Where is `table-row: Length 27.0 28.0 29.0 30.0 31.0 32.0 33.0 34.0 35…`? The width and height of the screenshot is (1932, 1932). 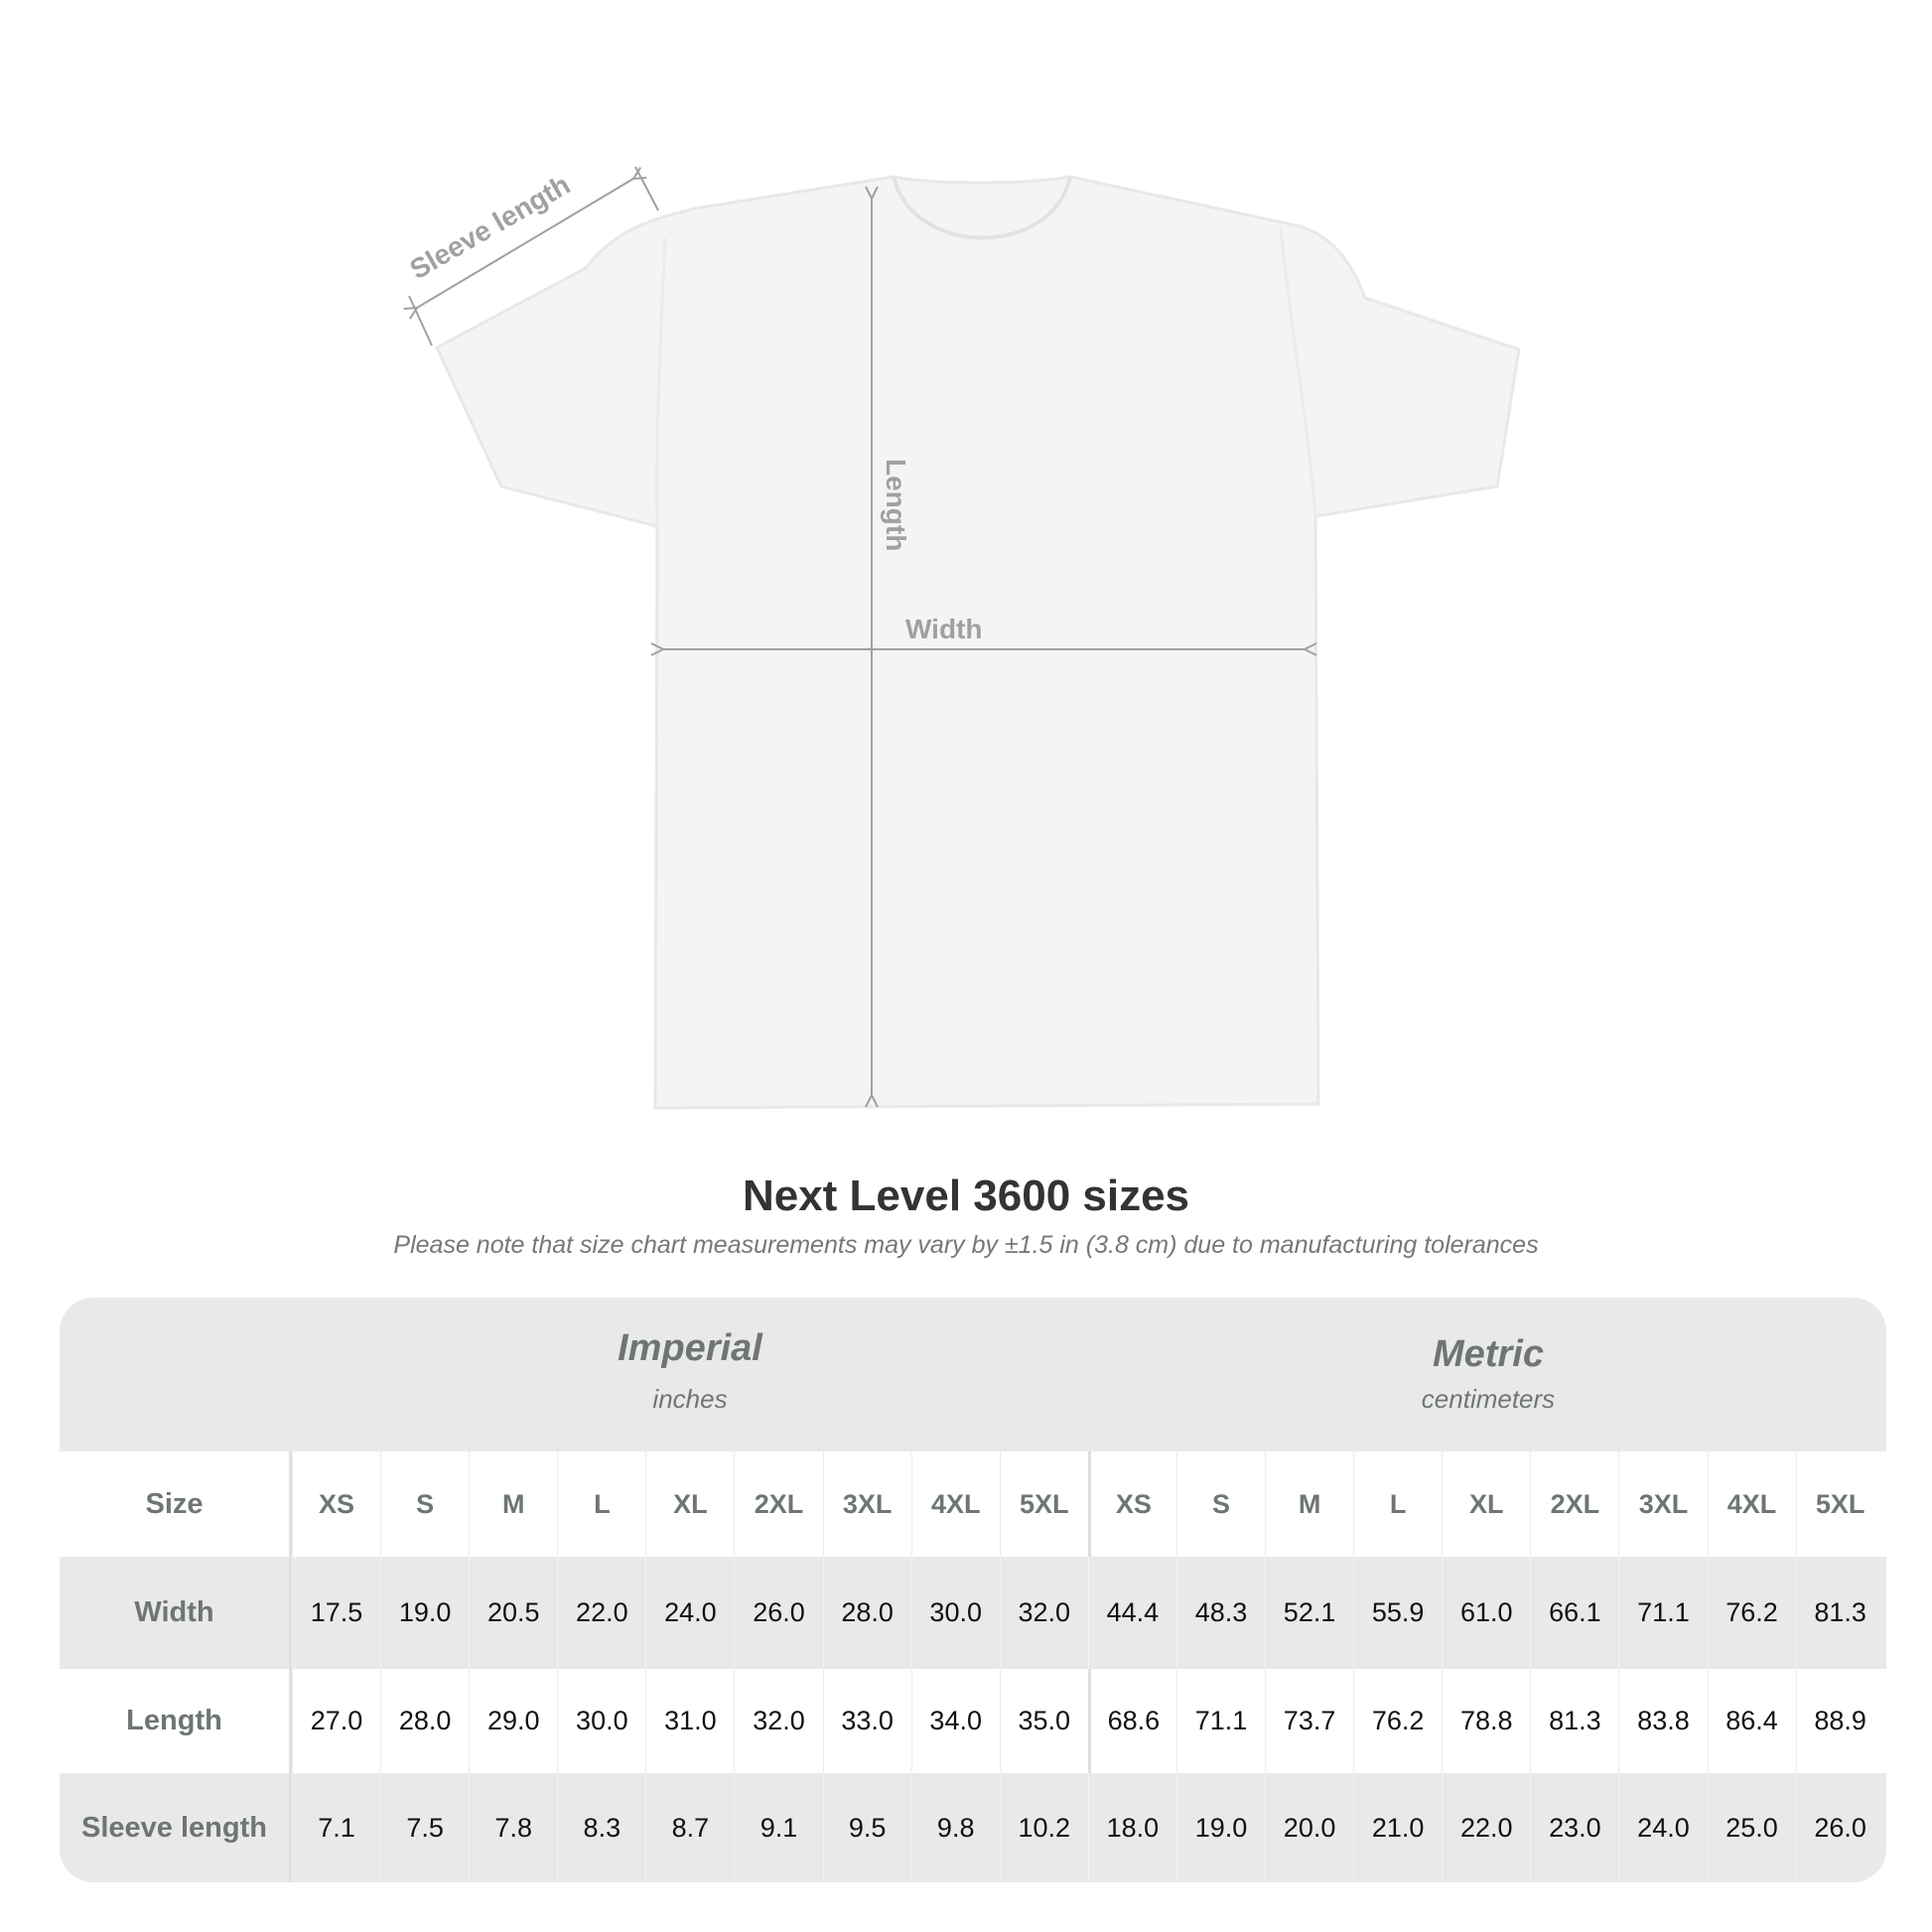
table-row: Length 27.0 28.0 29.0 30.0 31.0 32.0 33.0 34.0 35… is located at coordinates (973, 1721).